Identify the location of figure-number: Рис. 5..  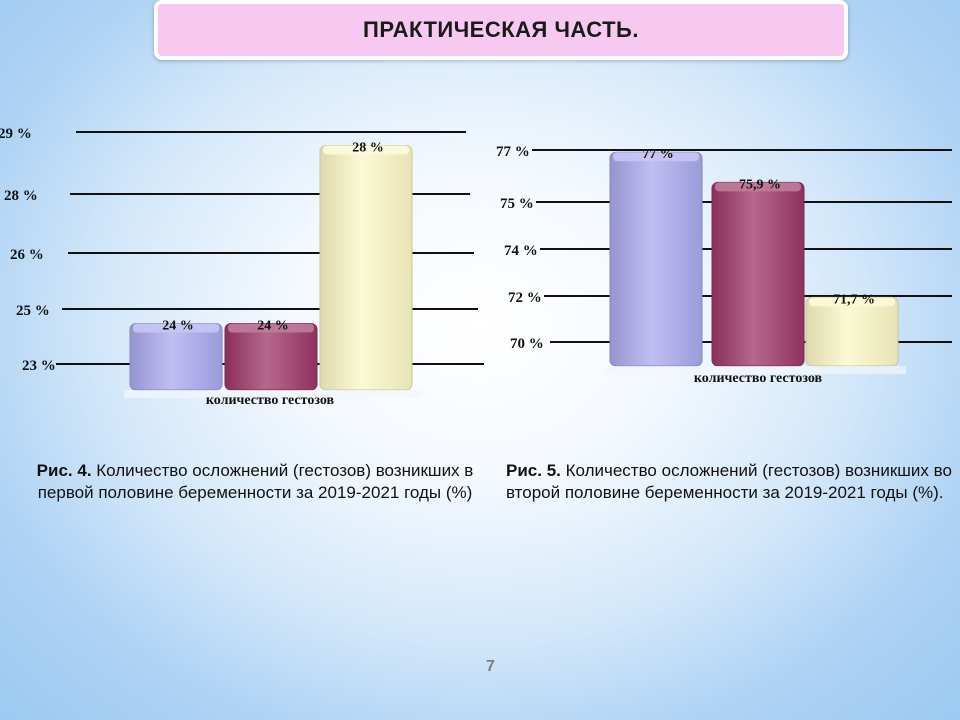
(533, 470).